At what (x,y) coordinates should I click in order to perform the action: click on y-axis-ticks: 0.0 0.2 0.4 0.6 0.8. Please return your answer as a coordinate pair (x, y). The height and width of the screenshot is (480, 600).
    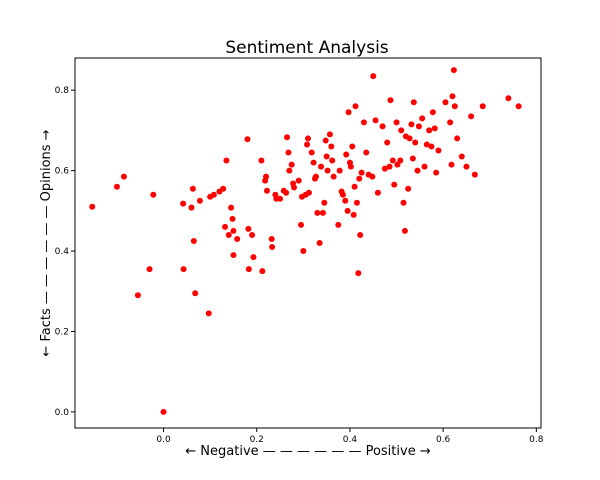
    Looking at the image, I should click on (65, 252).